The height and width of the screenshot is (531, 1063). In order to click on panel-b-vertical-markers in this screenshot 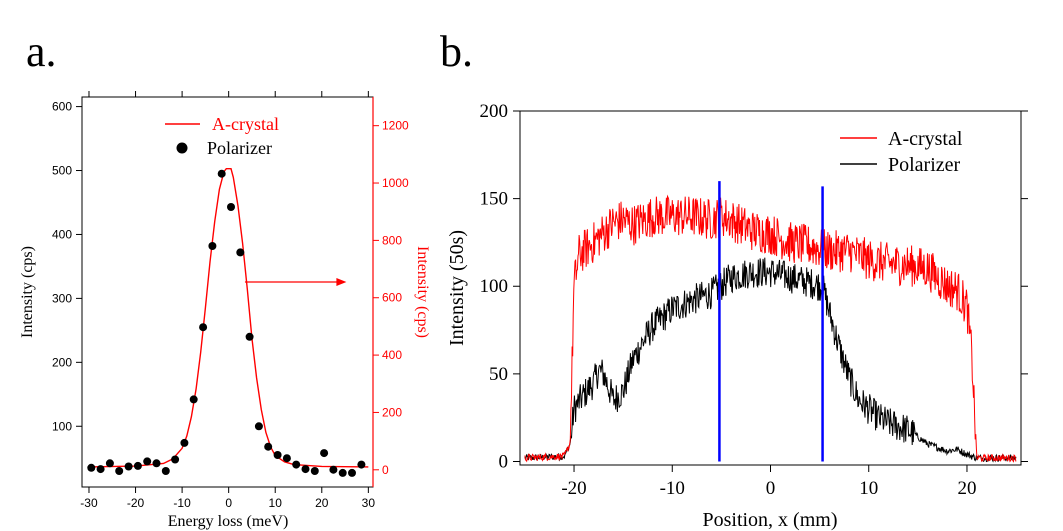, I will do `click(771, 321)`.